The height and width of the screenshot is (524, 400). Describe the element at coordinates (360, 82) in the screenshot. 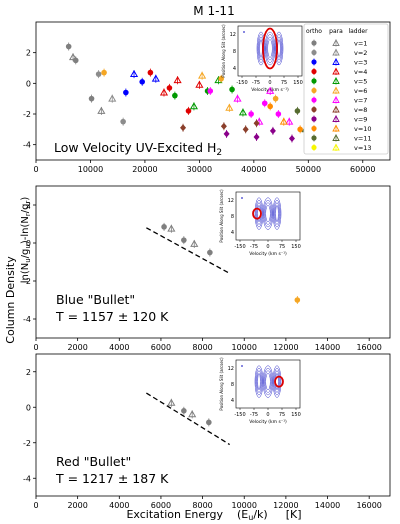

I see `legend-label: v=5` at that location.